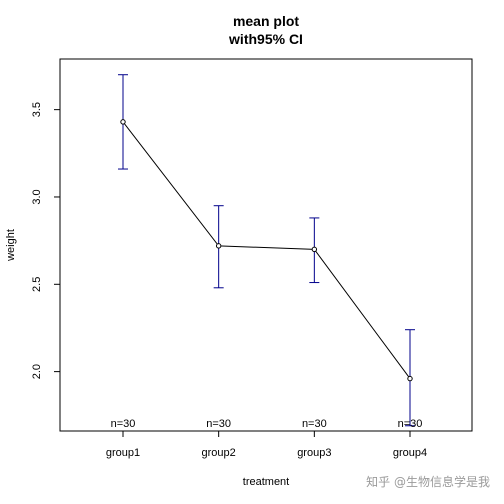 The height and width of the screenshot is (504, 504). I want to click on x-tick-label: group2, so click(219, 453).